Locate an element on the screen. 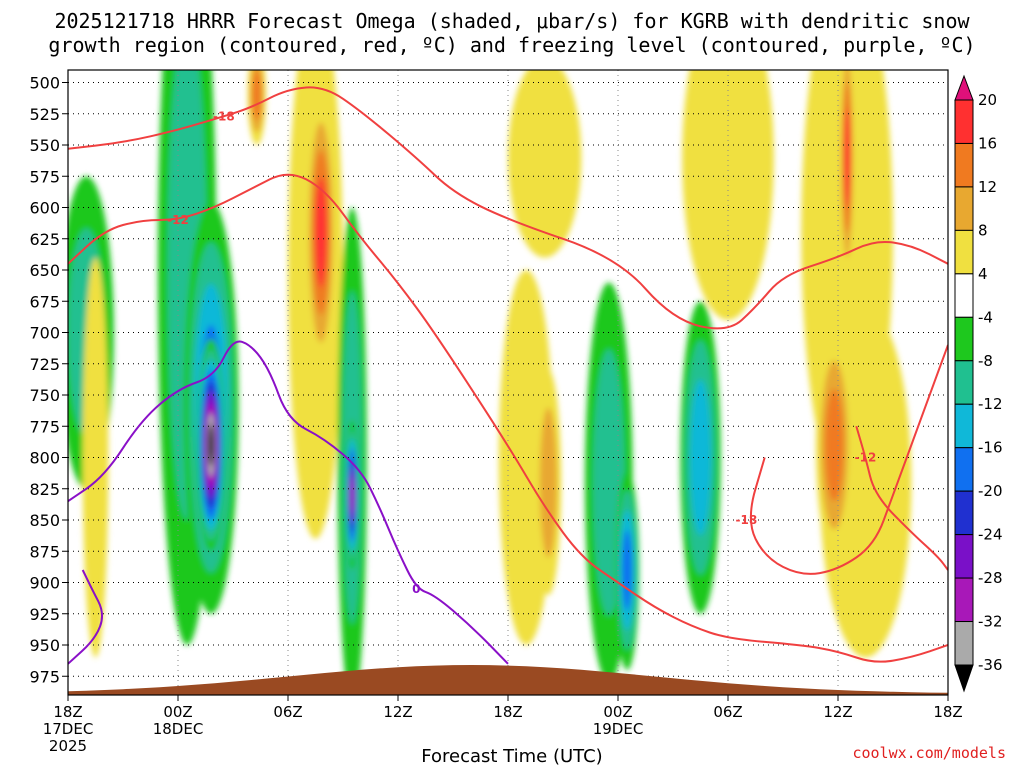 Image resolution: width=1024 pixels, height=768 pixels. y-tick-label: 550 is located at coordinates (44, 145).